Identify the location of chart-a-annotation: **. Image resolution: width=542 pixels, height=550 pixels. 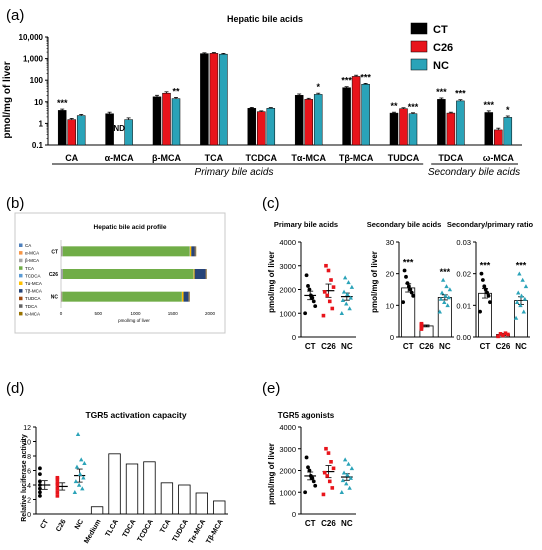
(394, 106).